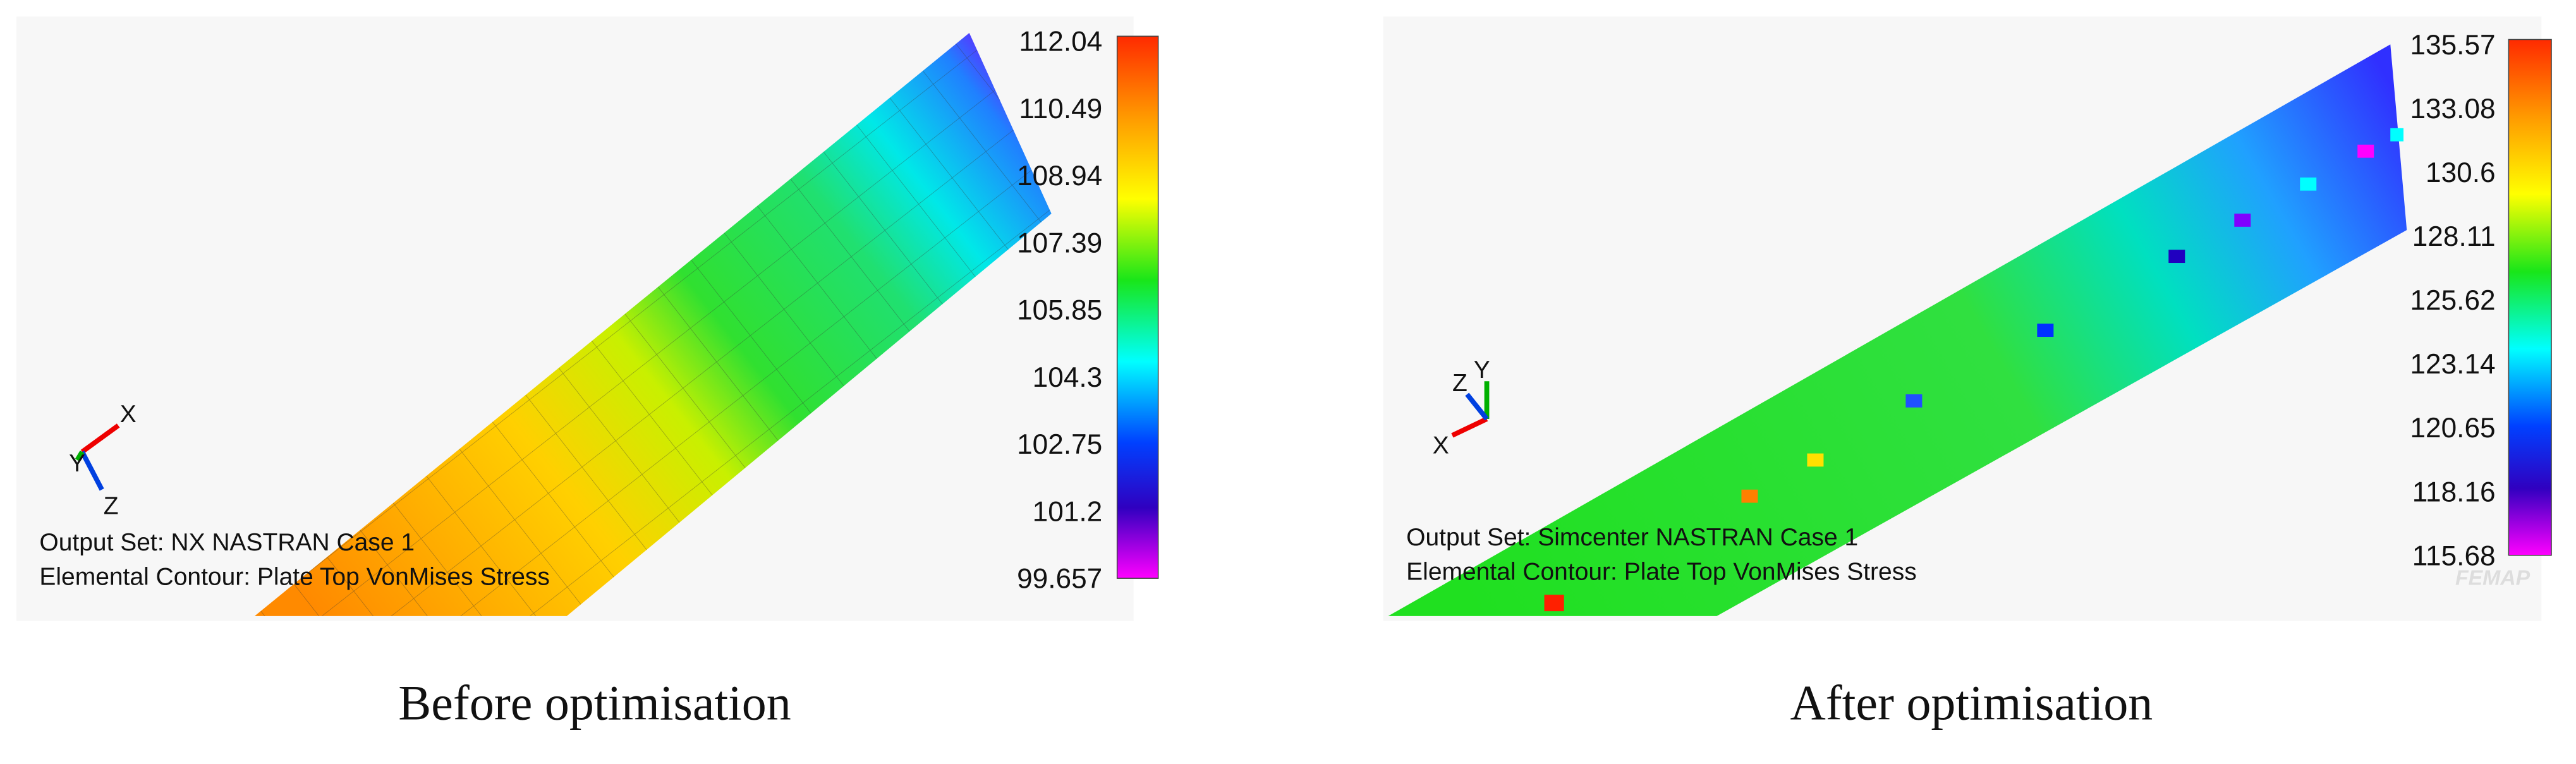  I want to click on axis-y, so click(80, 455).